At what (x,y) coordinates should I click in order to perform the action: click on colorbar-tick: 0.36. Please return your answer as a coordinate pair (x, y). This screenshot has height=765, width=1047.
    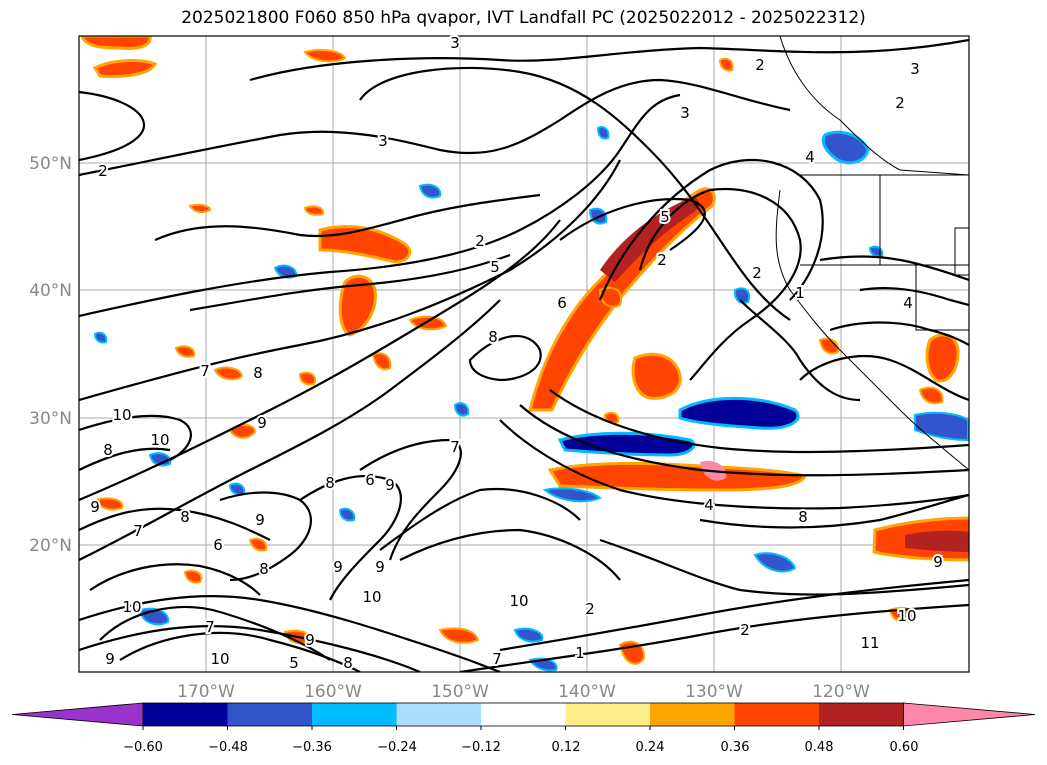
    Looking at the image, I should click on (735, 747).